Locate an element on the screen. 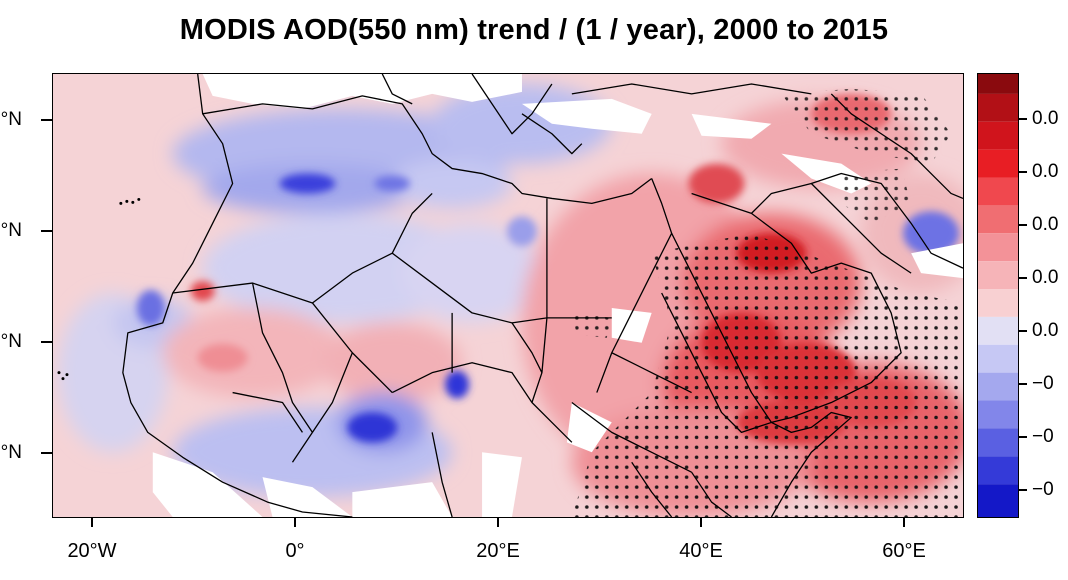  lon-label-60e: 60°E is located at coordinates (904, 551).